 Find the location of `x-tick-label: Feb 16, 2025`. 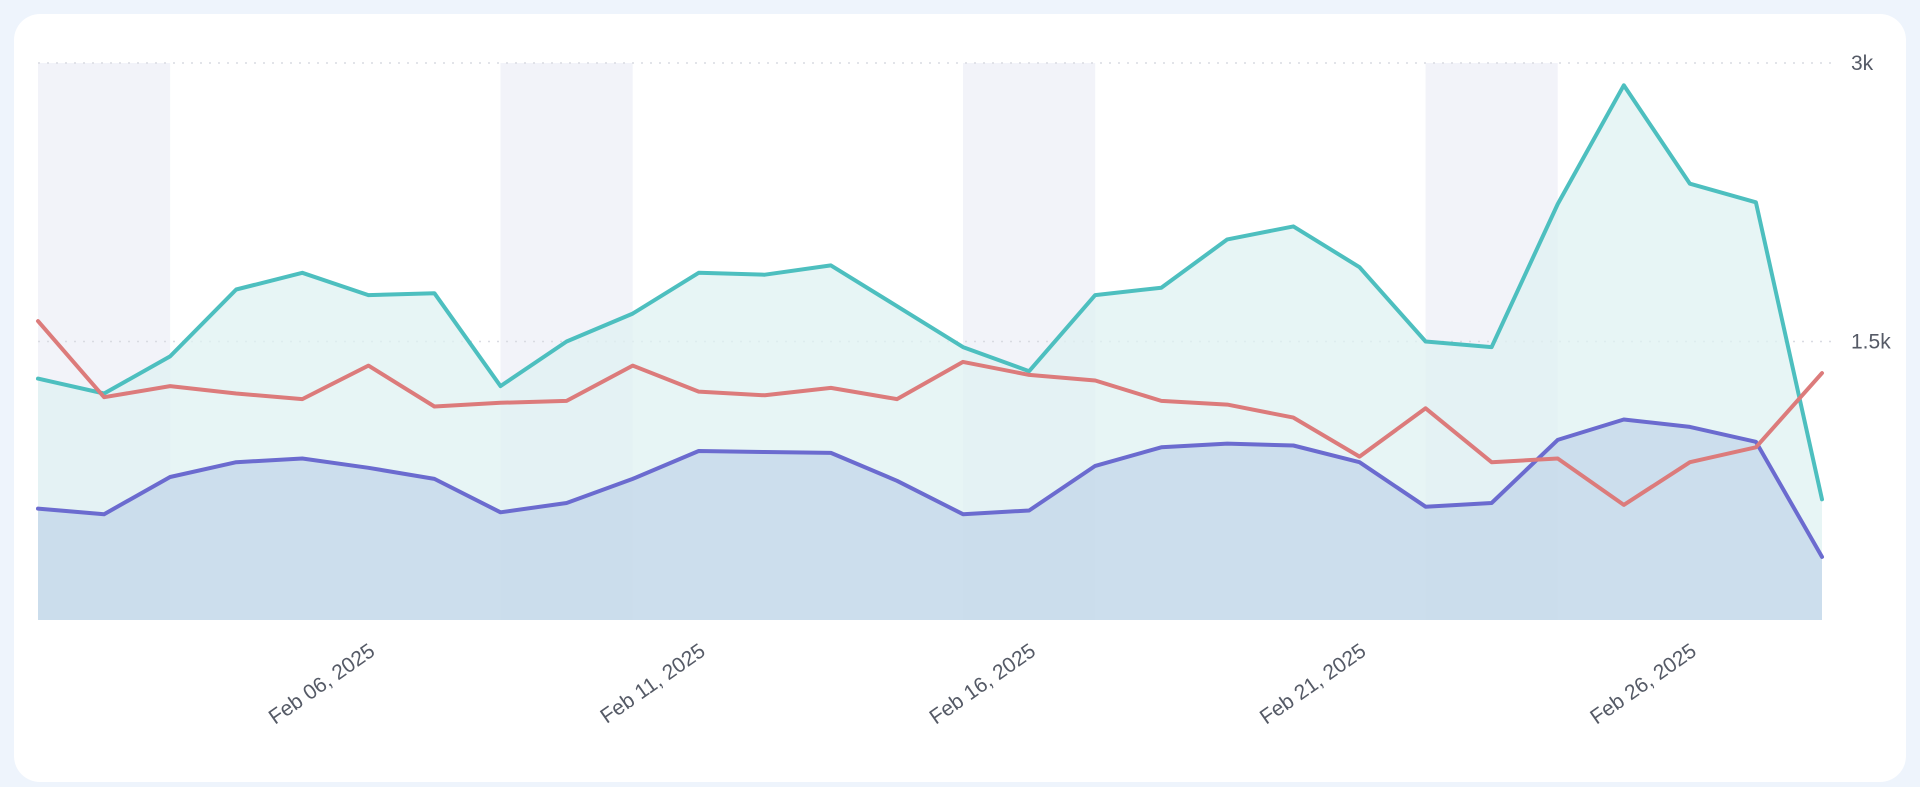

x-tick-label: Feb 16, 2025 is located at coordinates (982, 684).